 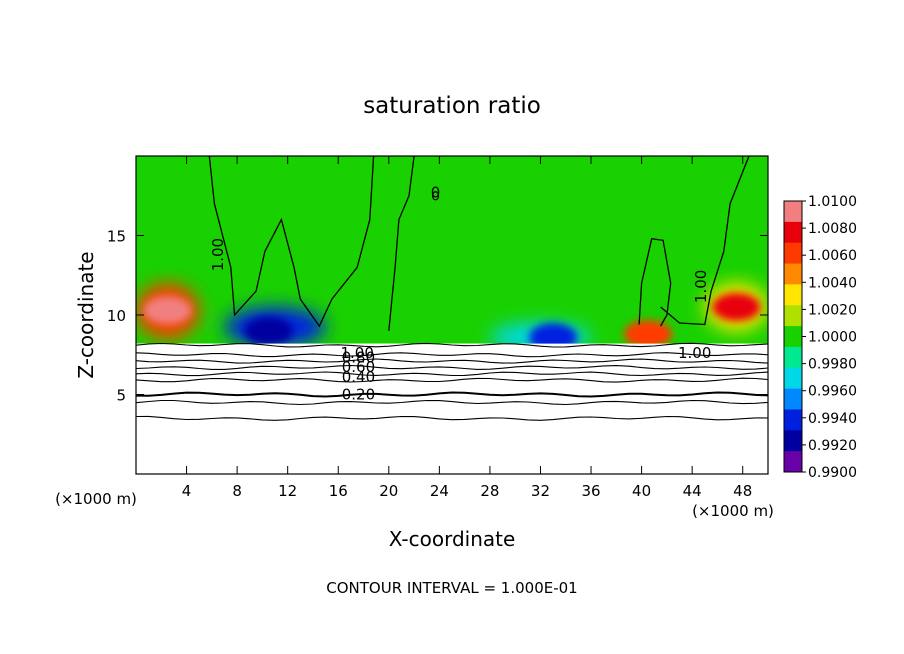 What do you see at coordinates (237, 491) in the screenshot?
I see `x-tick-label: 8` at bounding box center [237, 491].